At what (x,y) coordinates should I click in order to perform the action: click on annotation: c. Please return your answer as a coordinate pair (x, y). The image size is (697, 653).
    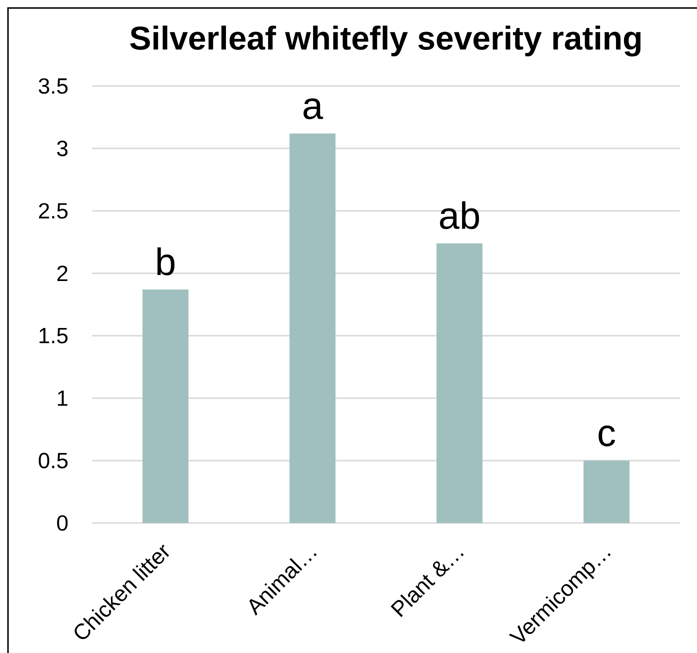
    Looking at the image, I should click on (607, 436).